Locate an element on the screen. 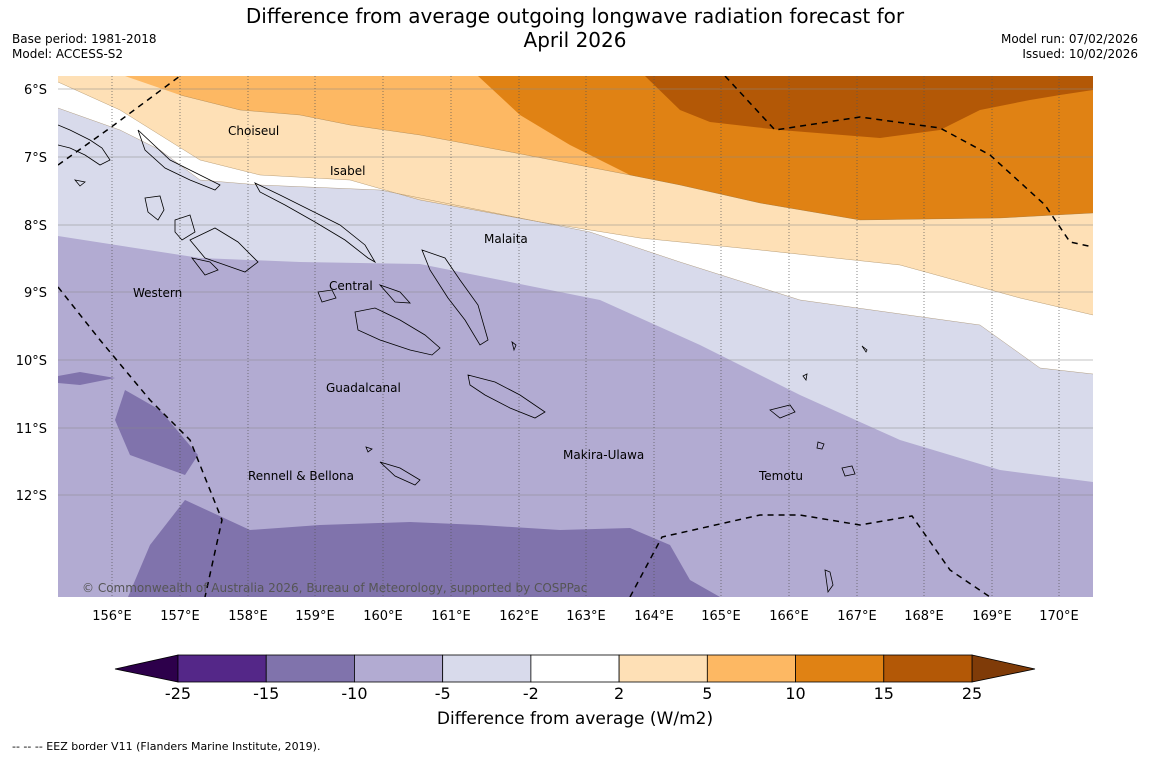 Image resolution: width=1150 pixels, height=758 pixels. colorbar-extend-low is located at coordinates (146, 668).